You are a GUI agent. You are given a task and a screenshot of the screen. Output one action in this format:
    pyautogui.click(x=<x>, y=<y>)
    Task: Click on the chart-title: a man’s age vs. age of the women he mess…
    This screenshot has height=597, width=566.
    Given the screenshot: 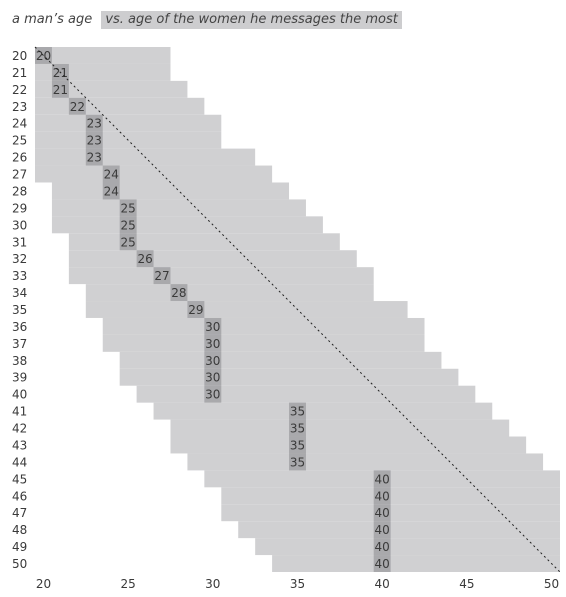 What is the action you would take?
    pyautogui.click(x=207, y=18)
    